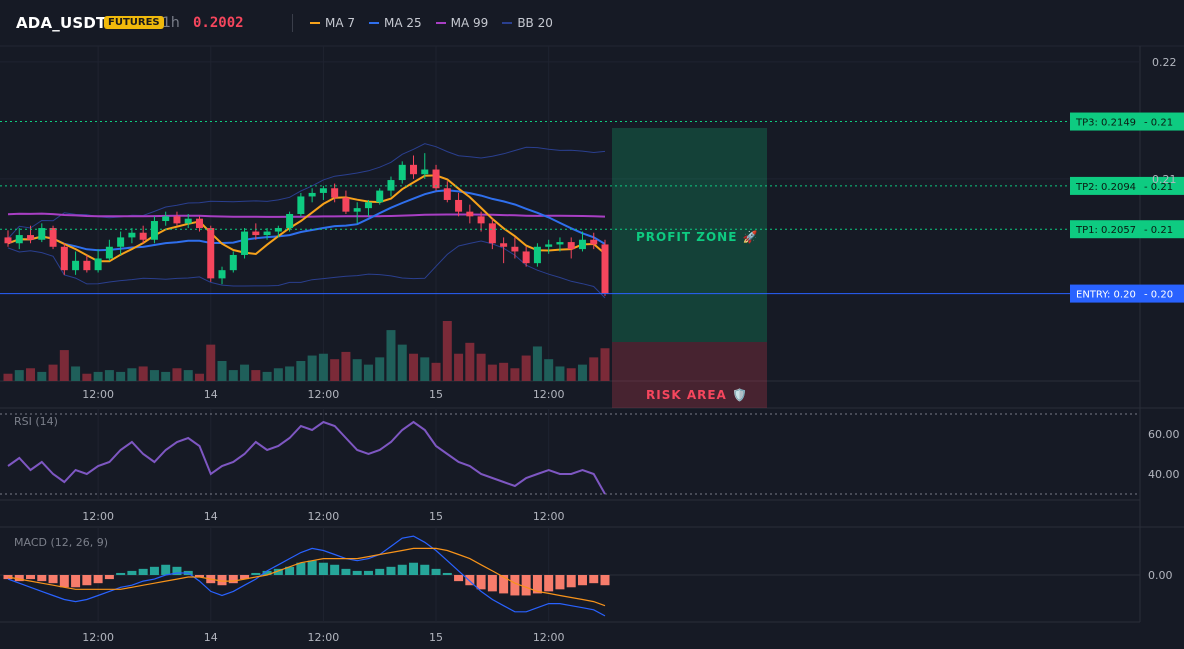 This screenshot has height=649, width=1184. I want to click on legend-ma25-label: MA 25, so click(403, 23).